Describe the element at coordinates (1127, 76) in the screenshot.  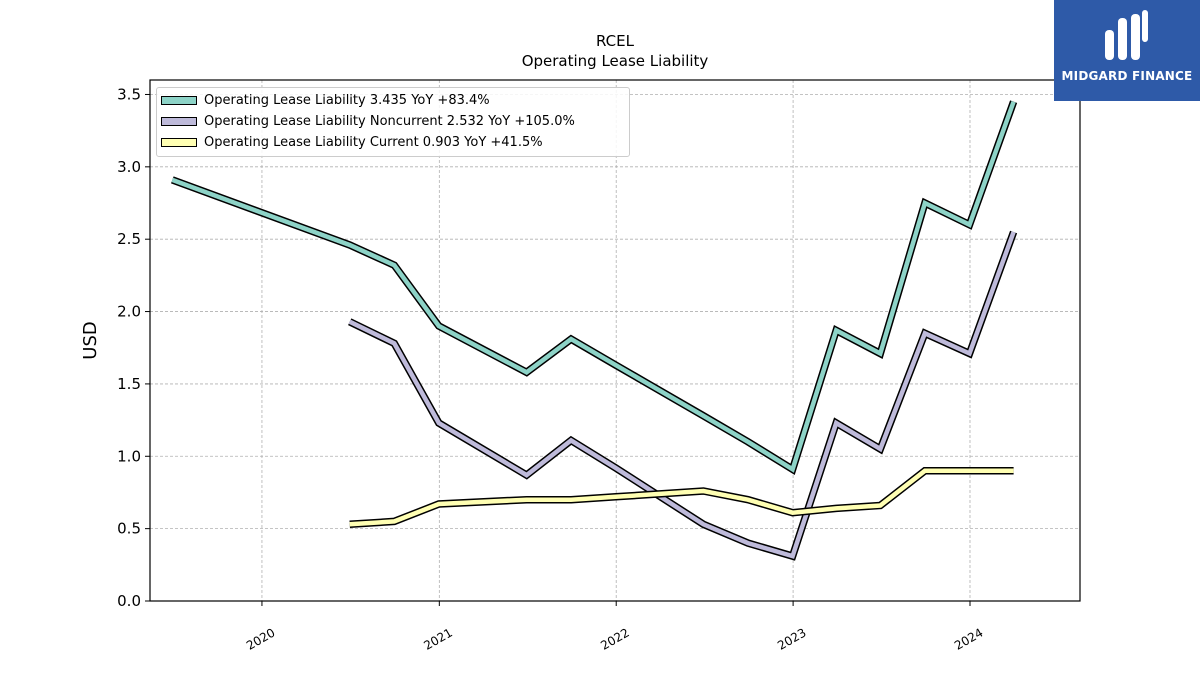
I see `logo-text: MIDGARD FINANCE` at that location.